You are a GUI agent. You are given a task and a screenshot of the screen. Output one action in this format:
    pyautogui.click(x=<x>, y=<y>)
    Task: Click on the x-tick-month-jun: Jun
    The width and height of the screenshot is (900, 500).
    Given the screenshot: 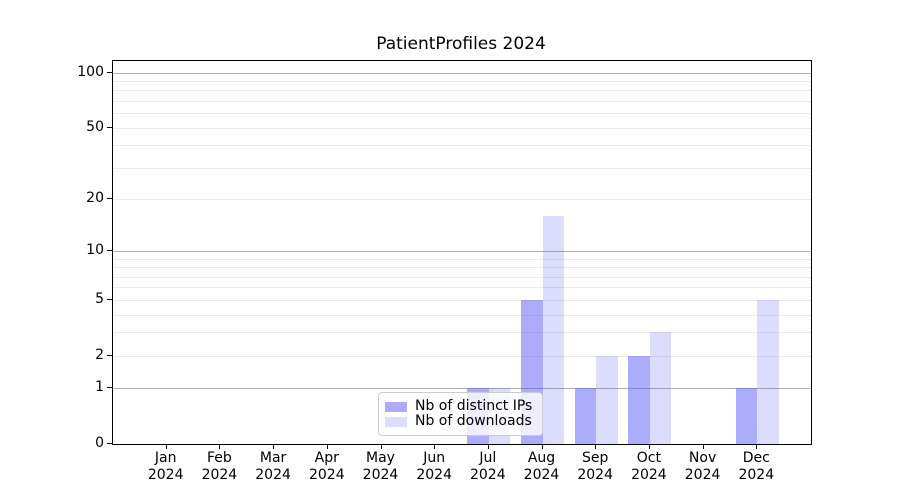 What is the action you would take?
    pyautogui.click(x=434, y=458)
    